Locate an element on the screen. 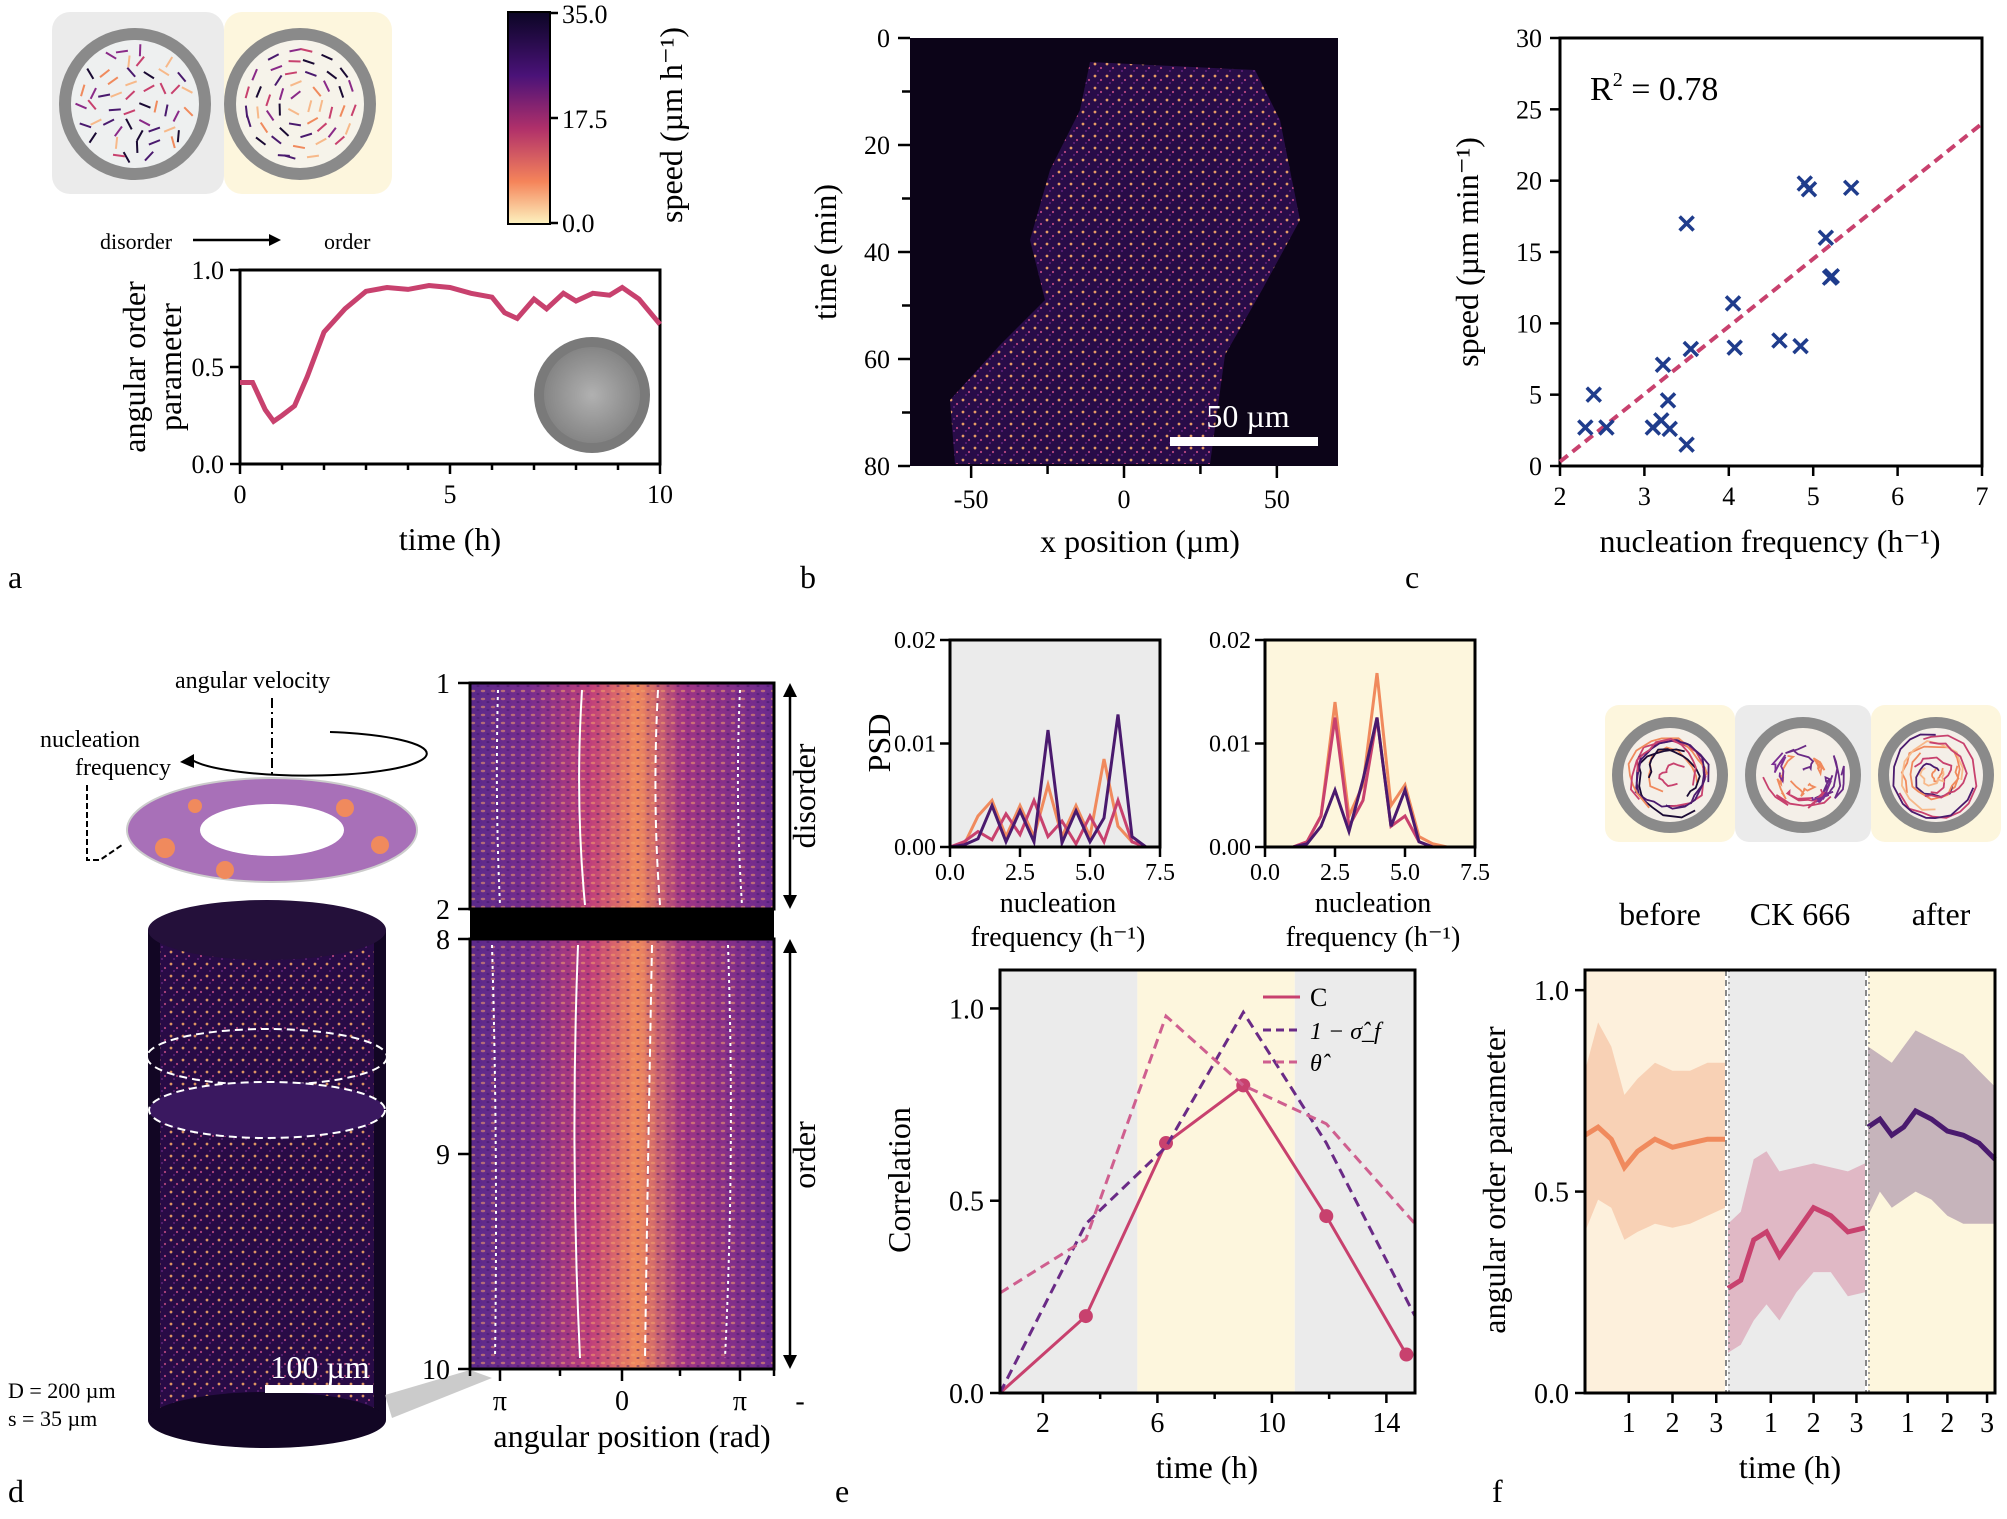 The width and height of the screenshot is (2007, 1519). plot-c-xlabel: nucleation frequency (h⁻¹) is located at coordinates (1770, 541).